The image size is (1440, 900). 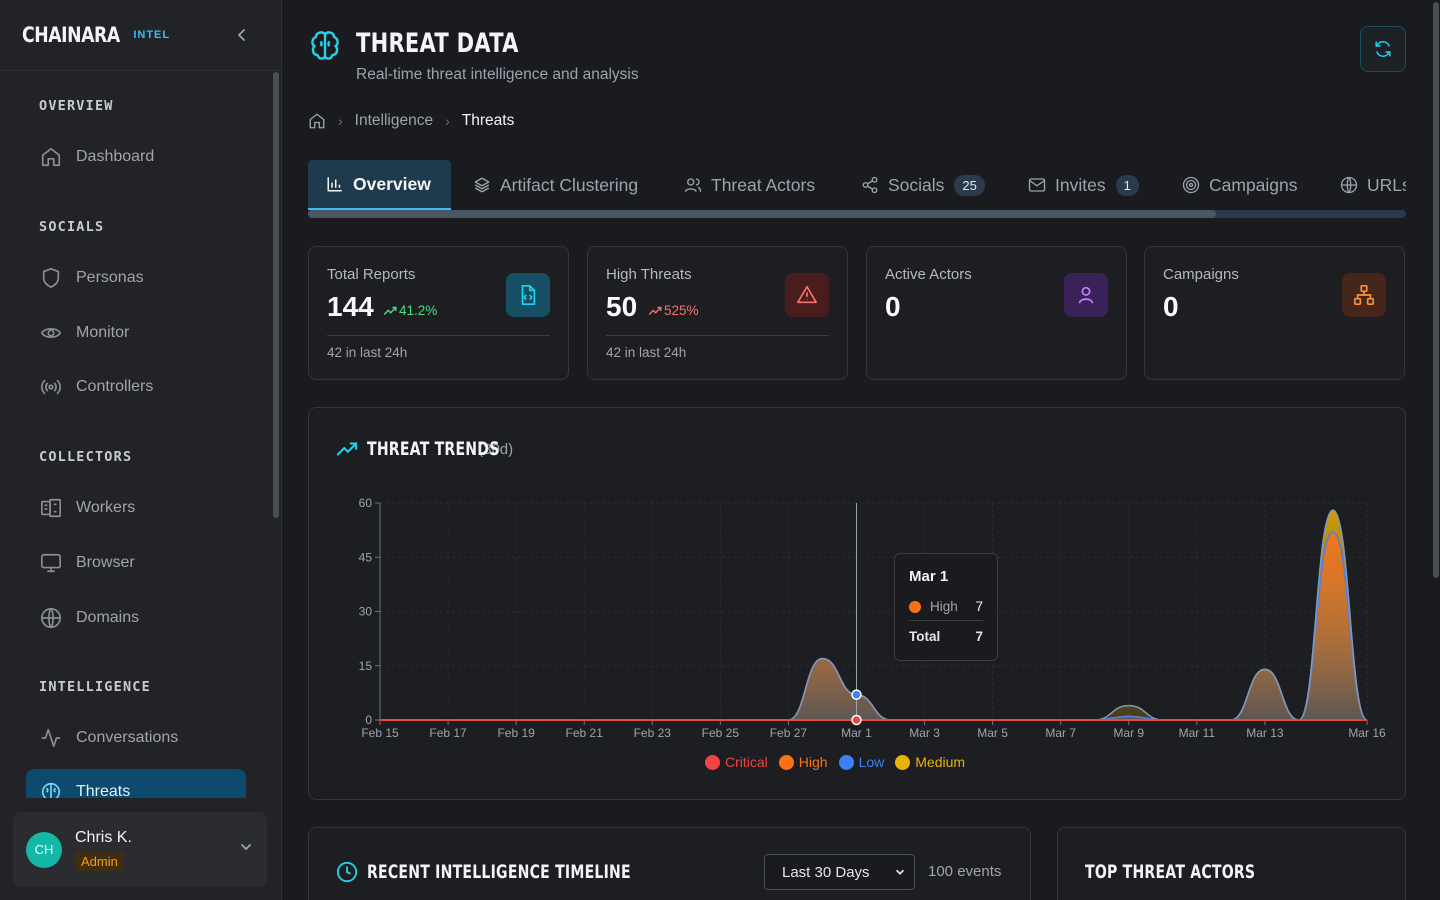 What do you see at coordinates (856, 720) in the screenshot?
I see `hover-point-critical` at bounding box center [856, 720].